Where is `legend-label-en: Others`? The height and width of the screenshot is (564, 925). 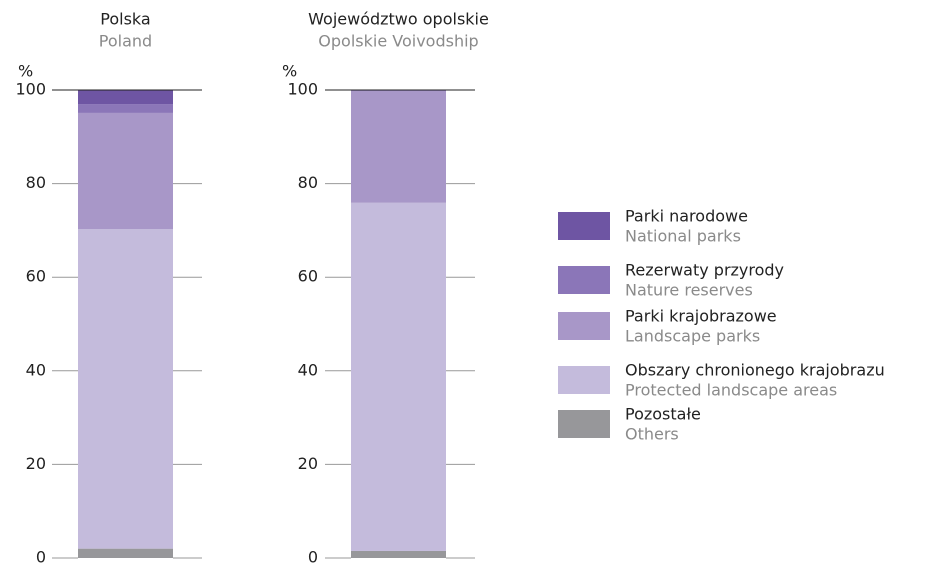 legend-label-en: Others is located at coordinates (652, 434).